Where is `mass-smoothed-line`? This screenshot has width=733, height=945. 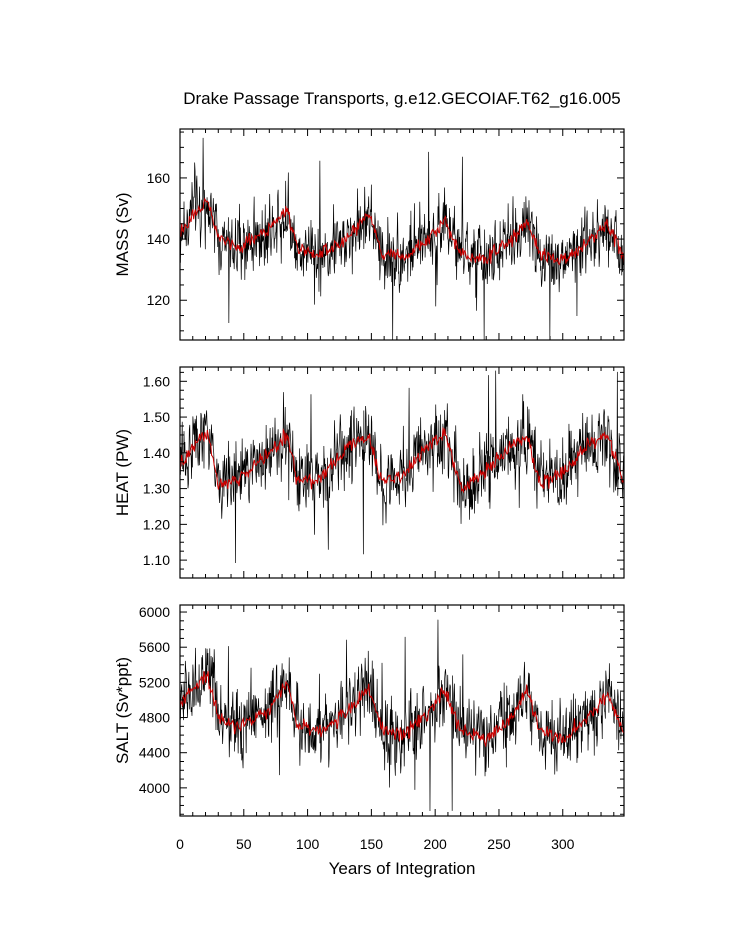 mass-smoothed-line is located at coordinates (402, 231).